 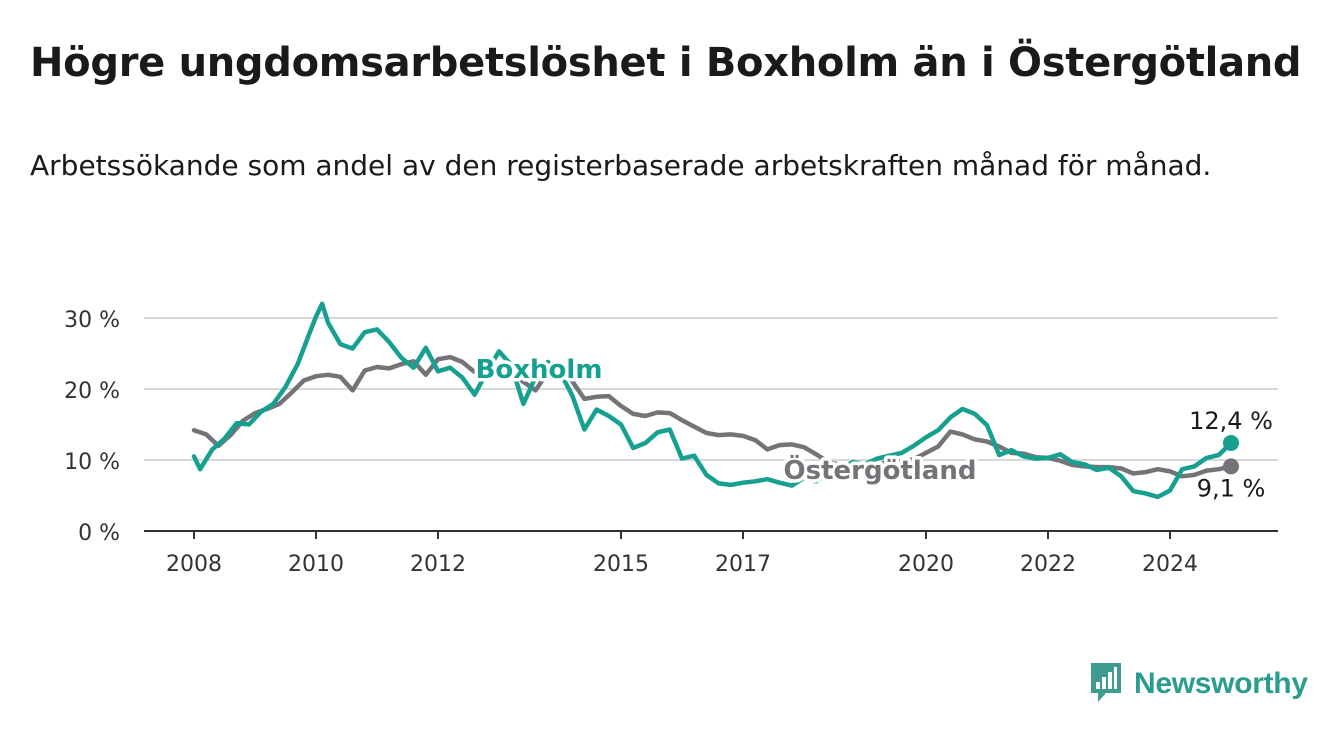 What do you see at coordinates (743, 564) in the screenshot?
I see `x-tick-label: 2017` at bounding box center [743, 564].